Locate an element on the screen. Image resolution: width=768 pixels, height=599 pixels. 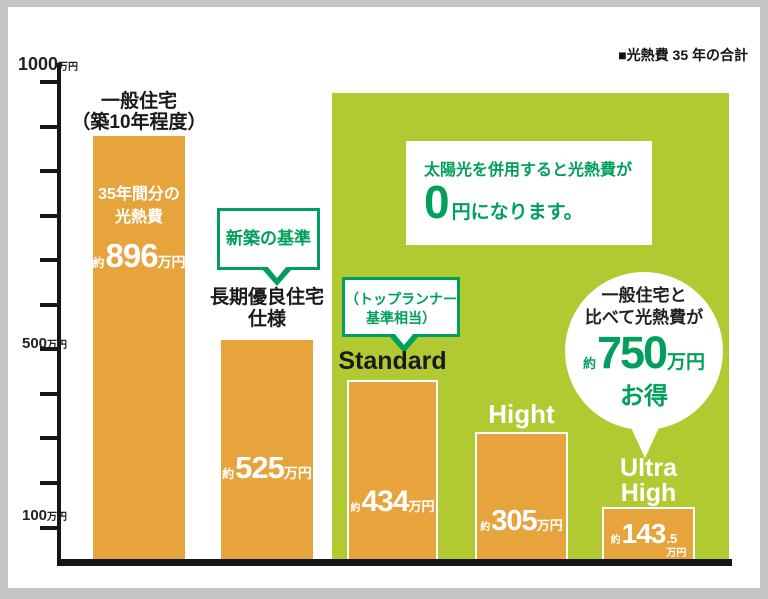
bar-general-house-title: 一般住宅 （築10年程度） is located at coordinates (139, 112).